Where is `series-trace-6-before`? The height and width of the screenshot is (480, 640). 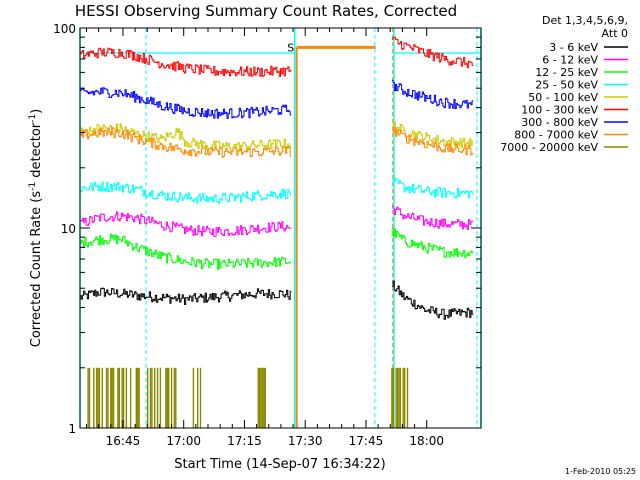 series-trace-6-before is located at coordinates (186, 103).